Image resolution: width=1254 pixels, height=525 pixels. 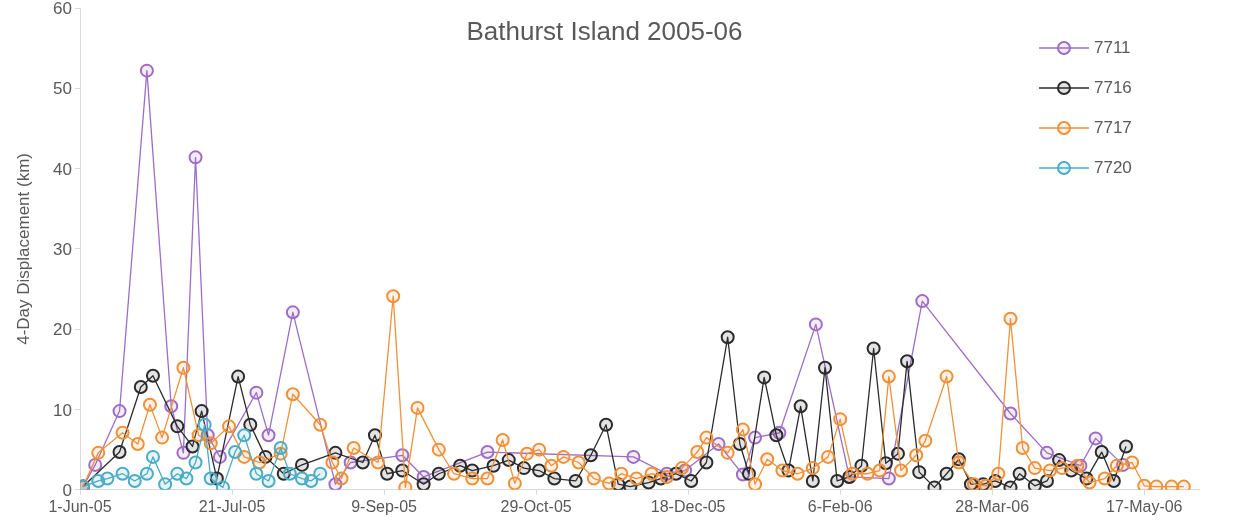 What do you see at coordinates (62, 410) in the screenshot?
I see `y-tick-label: 10` at bounding box center [62, 410].